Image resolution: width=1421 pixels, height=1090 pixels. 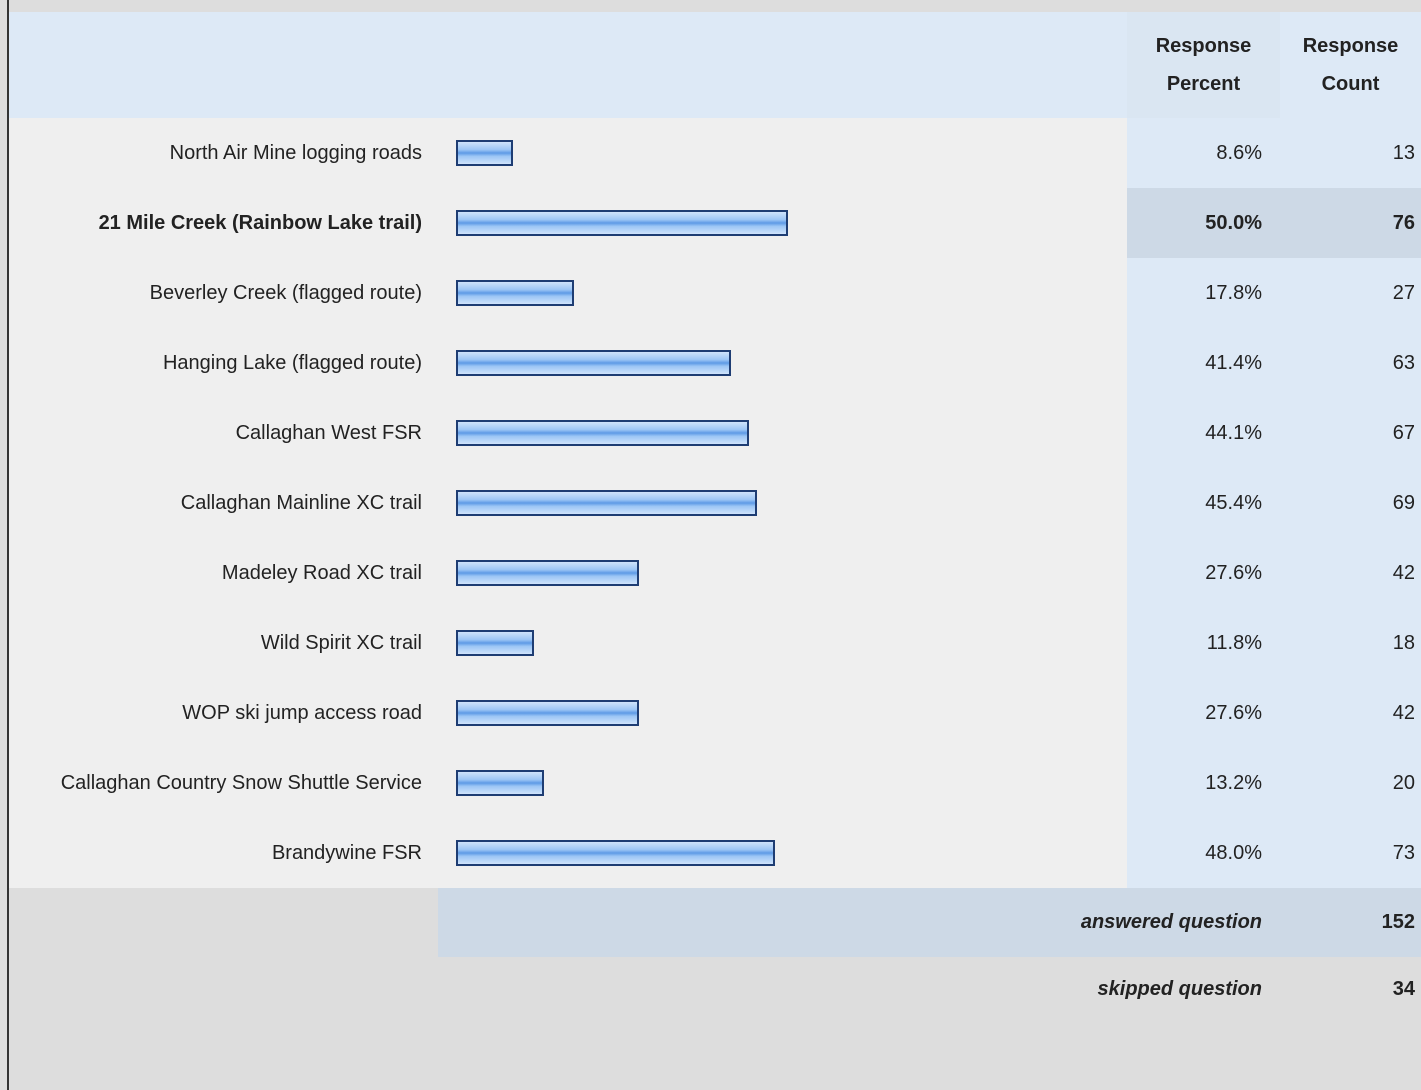 I want to click on answer-label-cell: North Air Mine logging roads, so click(x=223, y=153).